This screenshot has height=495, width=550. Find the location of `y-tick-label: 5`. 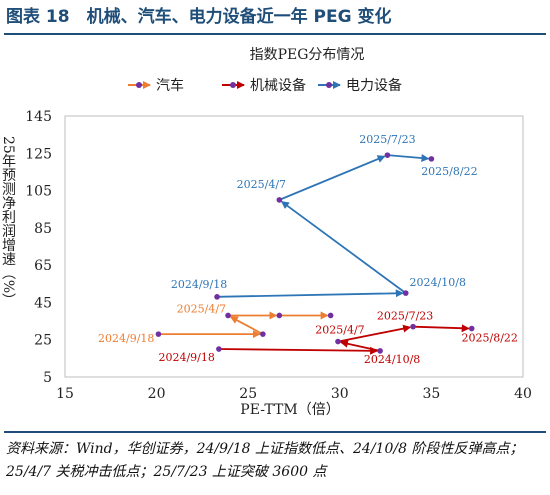

y-tick-label: 5 is located at coordinates (47, 378).